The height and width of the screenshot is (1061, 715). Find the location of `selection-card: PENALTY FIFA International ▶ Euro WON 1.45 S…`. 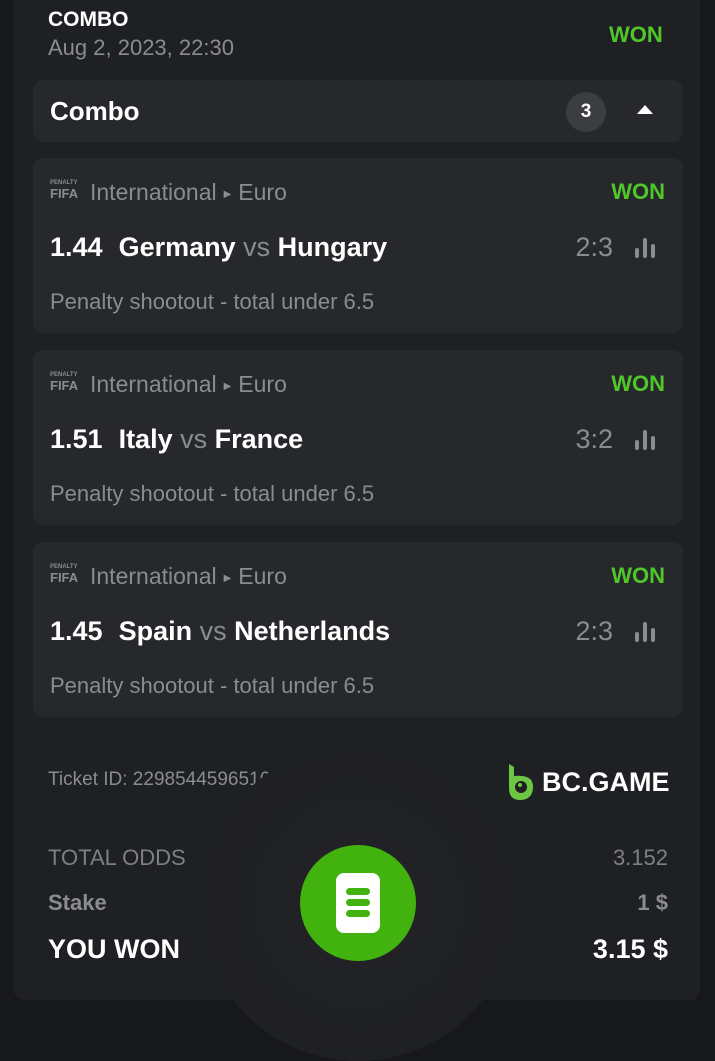

selection-card: PENALTY FIFA International ▶ Euro WON 1.45 S… is located at coordinates (358, 629).